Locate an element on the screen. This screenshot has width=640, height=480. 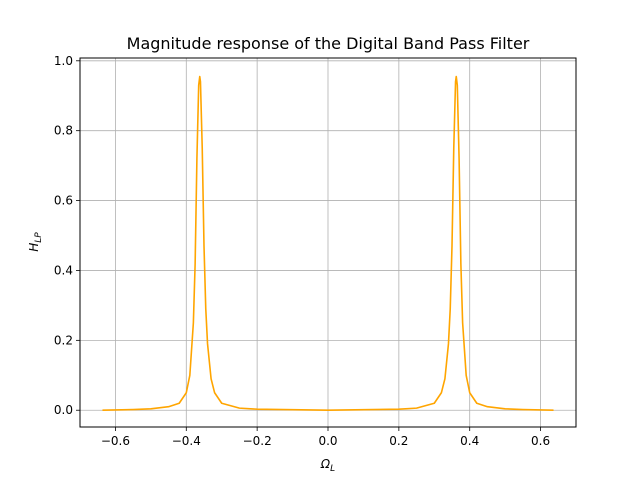
y-axis-label: HLP is located at coordinates (35, 242).